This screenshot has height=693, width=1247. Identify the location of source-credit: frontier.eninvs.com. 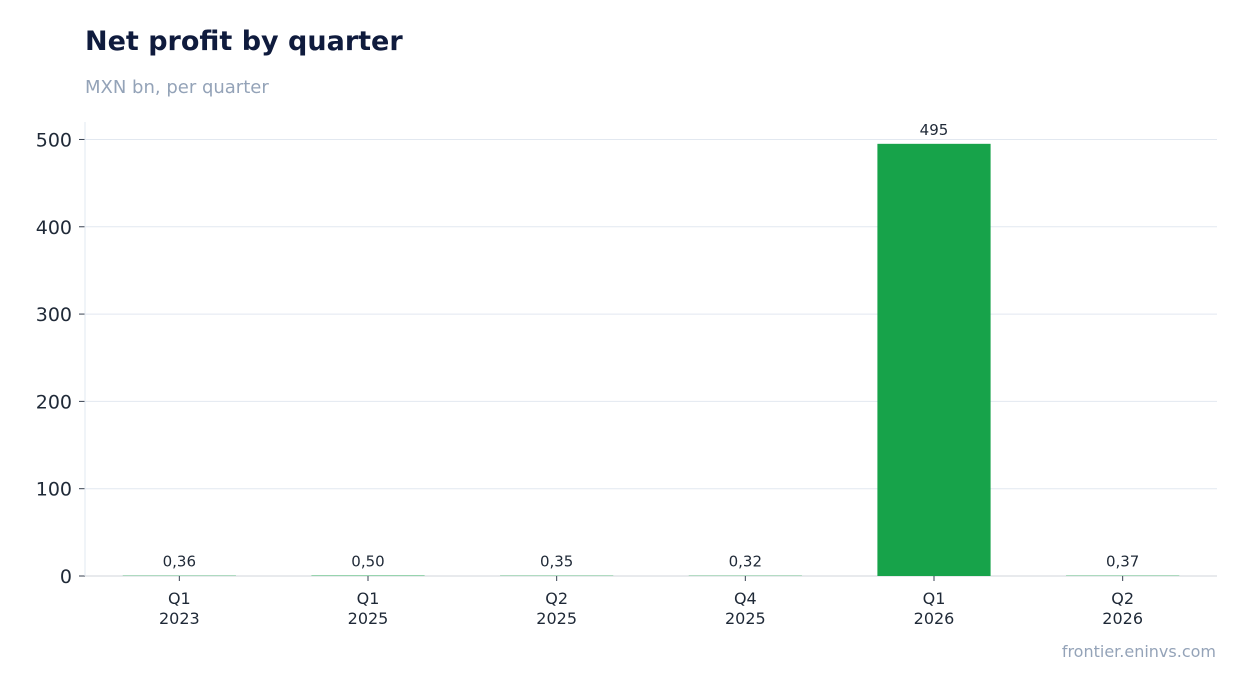
(1138, 651).